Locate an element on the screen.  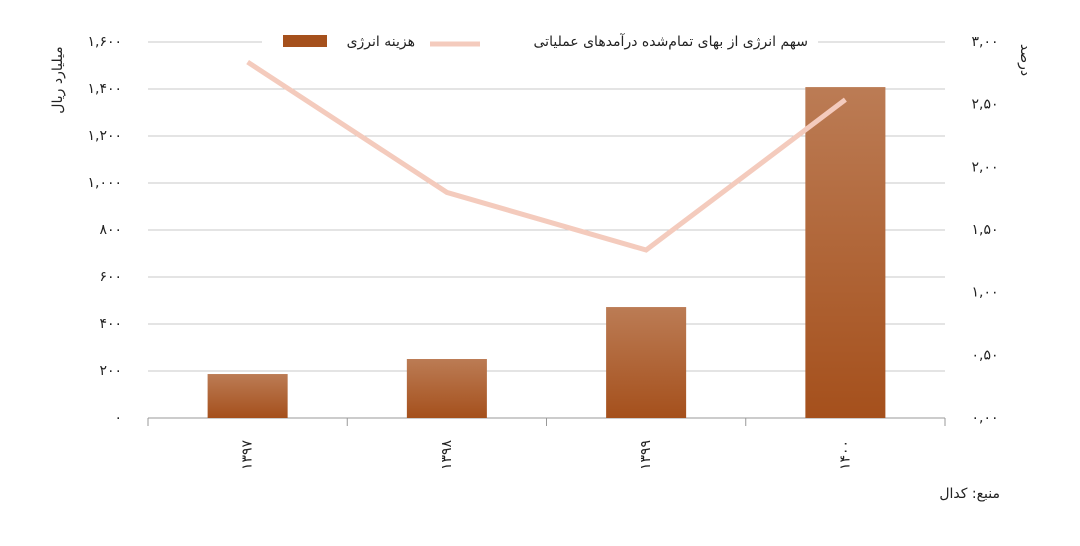
source: منبع: کدال is located at coordinates (969, 494).